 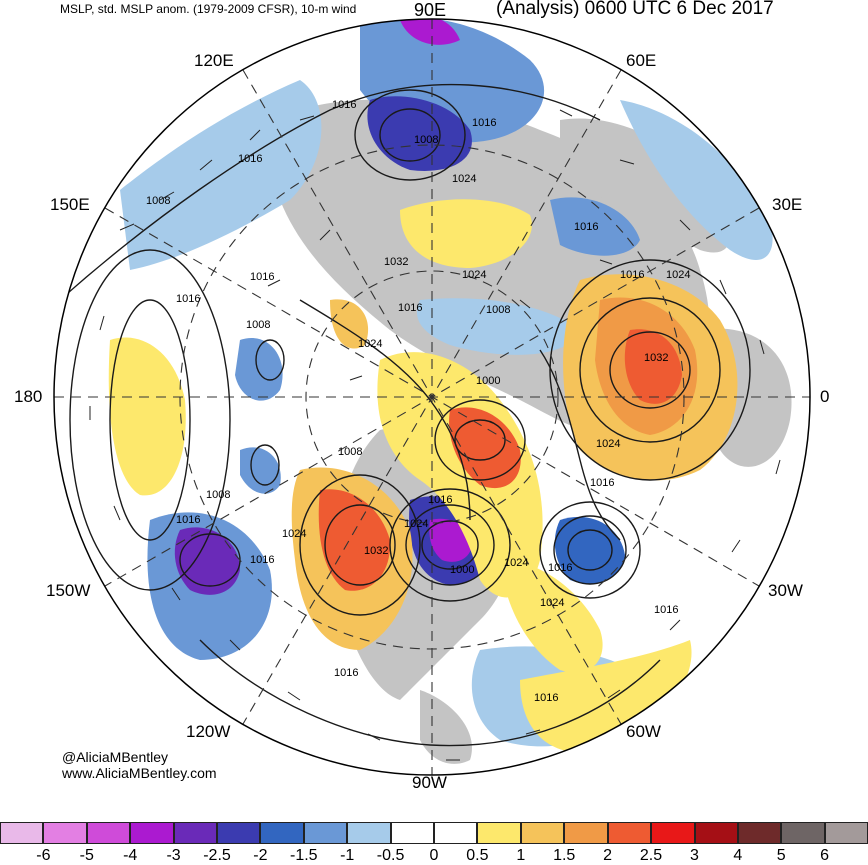 I want to click on lon-label-180: 180, so click(x=28, y=396).